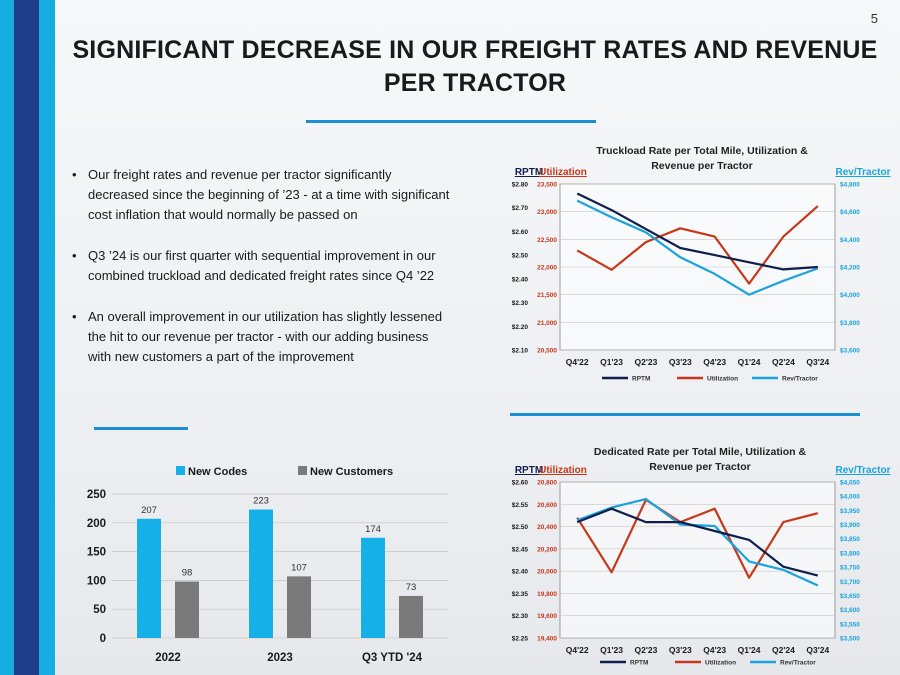 Image resolution: width=900 pixels, height=675 pixels. Describe the element at coordinates (451, 121) in the screenshot. I see `title-underline` at that location.